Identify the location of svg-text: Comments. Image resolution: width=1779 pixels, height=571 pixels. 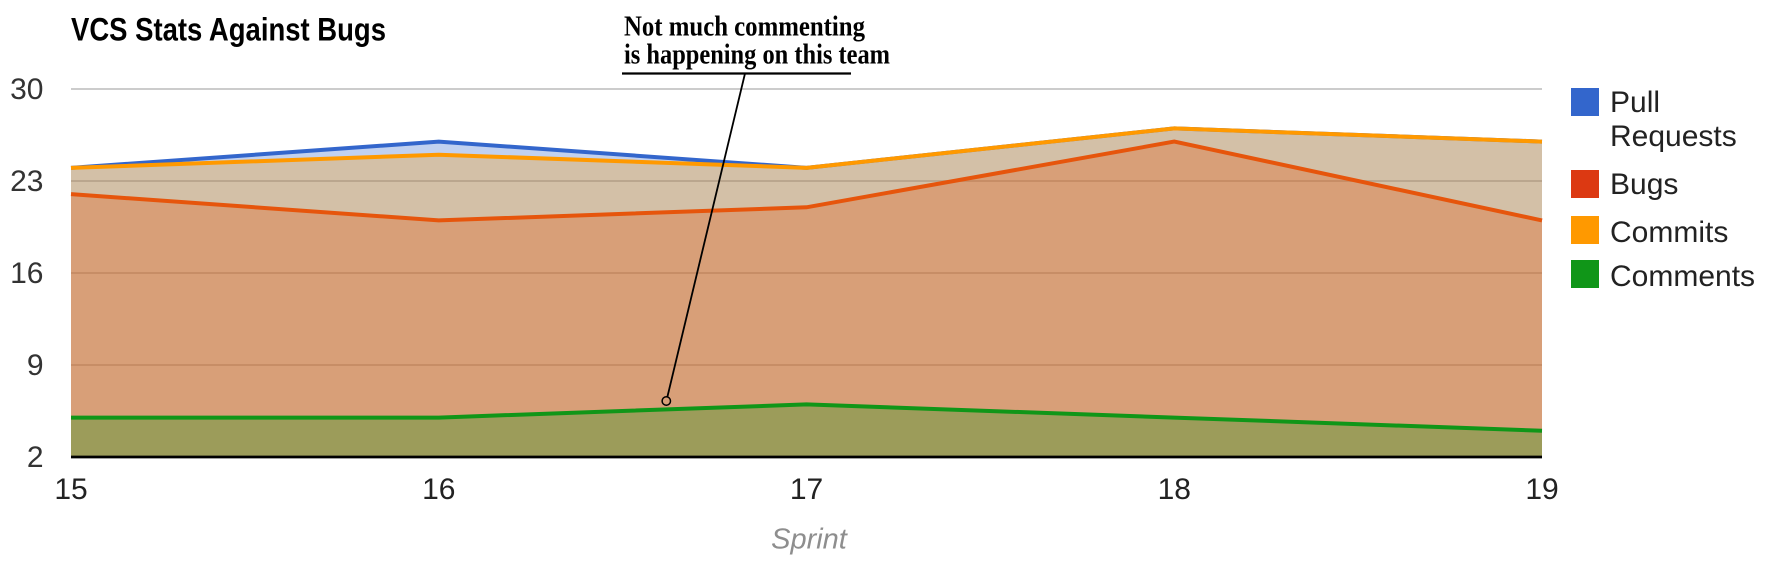
(1682, 276).